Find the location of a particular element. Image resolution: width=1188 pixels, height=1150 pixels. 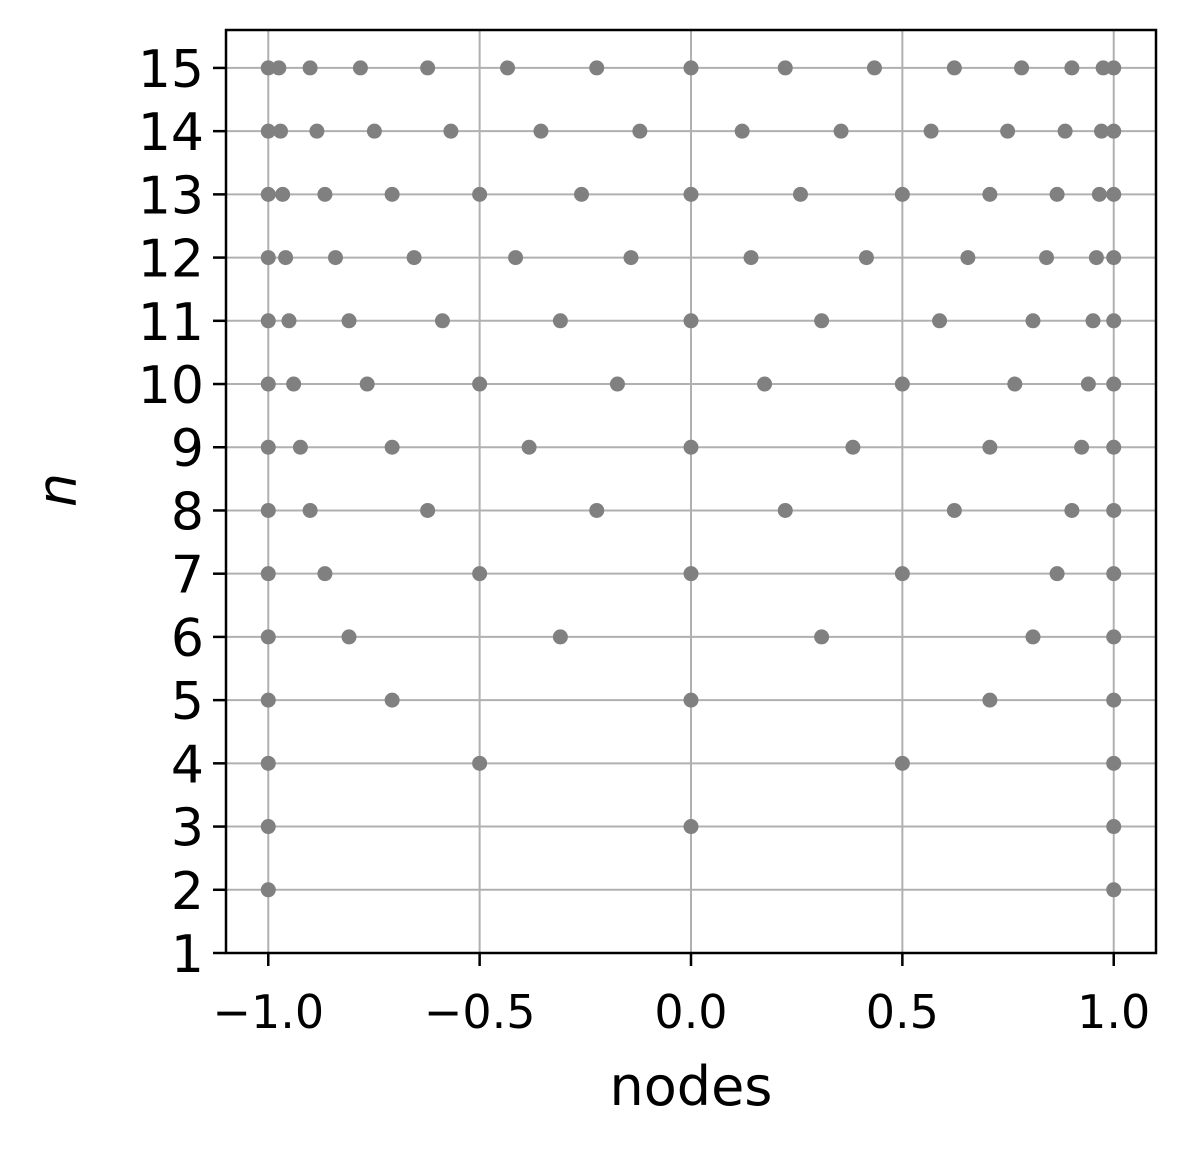

y-axis-label: n is located at coordinates (57, 490).